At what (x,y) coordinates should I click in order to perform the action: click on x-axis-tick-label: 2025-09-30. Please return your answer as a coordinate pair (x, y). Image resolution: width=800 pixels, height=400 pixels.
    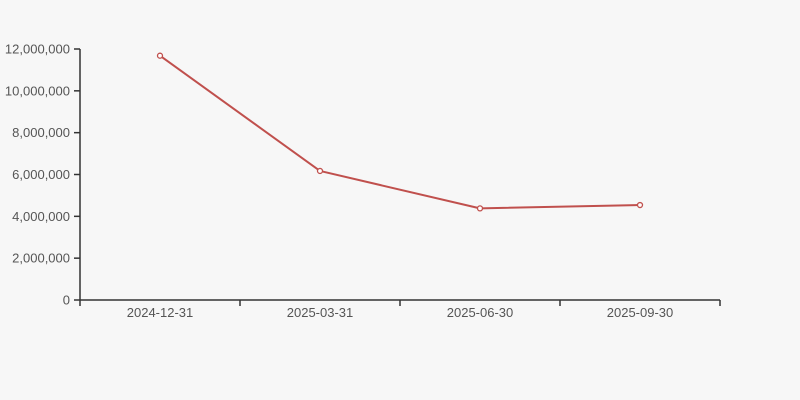
    Looking at the image, I should click on (640, 312).